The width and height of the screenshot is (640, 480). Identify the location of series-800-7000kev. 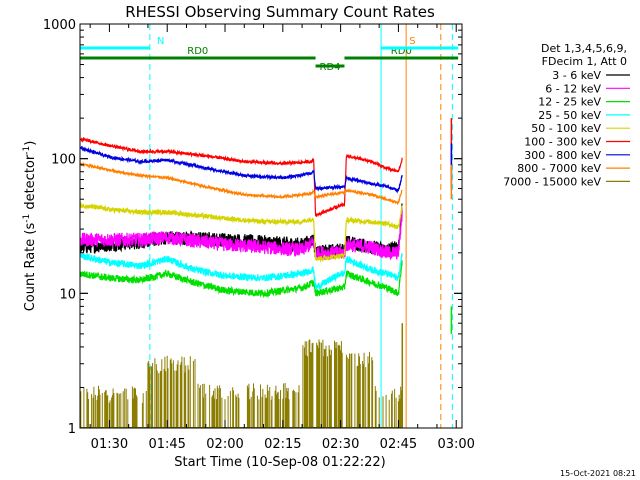
(241, 183).